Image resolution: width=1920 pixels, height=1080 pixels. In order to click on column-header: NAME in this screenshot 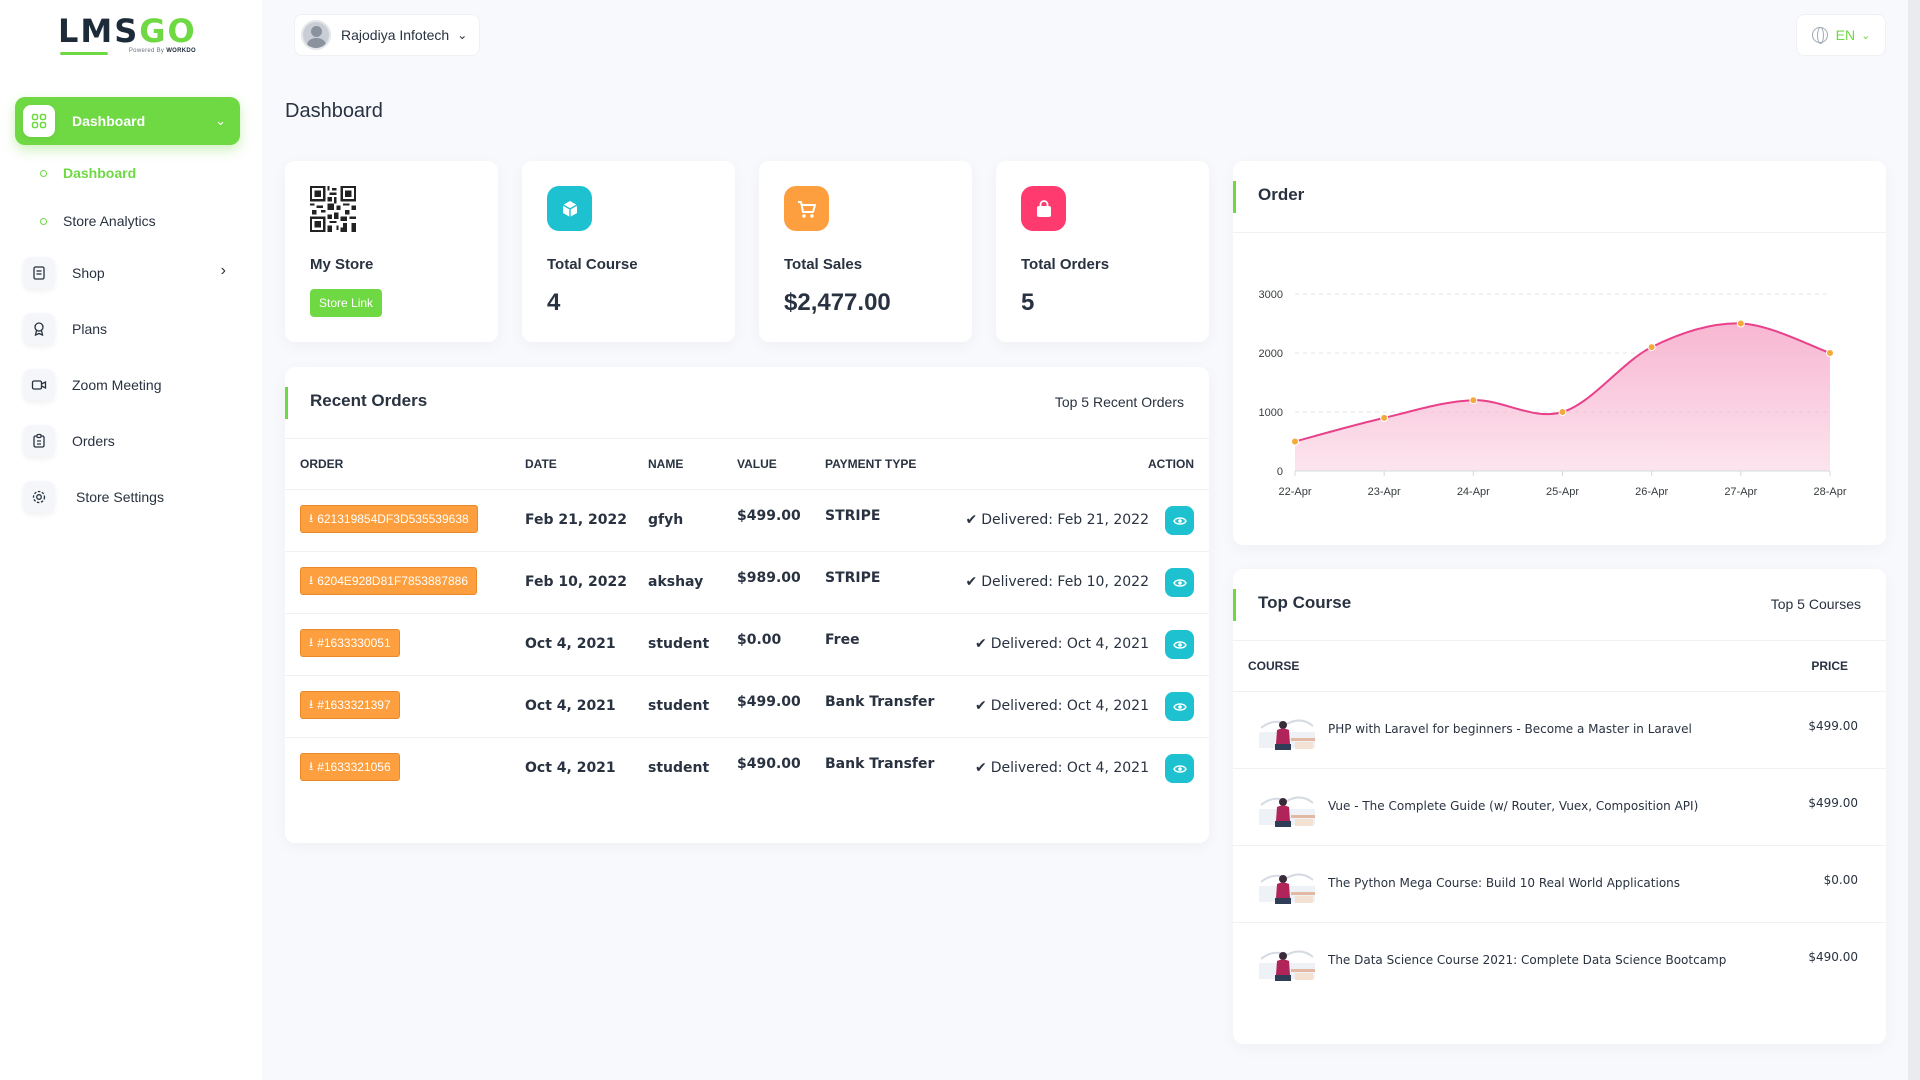, I will do `click(666, 464)`.